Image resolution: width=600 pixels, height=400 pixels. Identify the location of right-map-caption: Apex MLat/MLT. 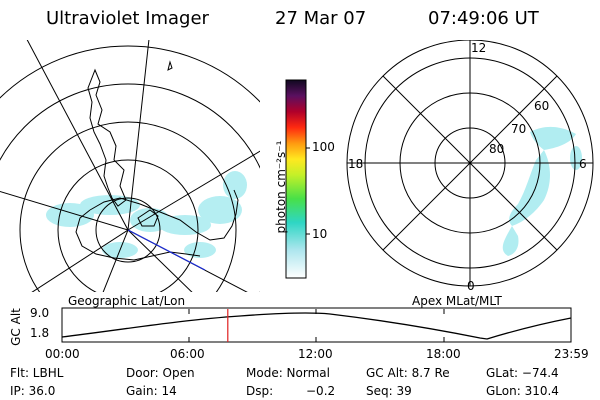
(457, 301).